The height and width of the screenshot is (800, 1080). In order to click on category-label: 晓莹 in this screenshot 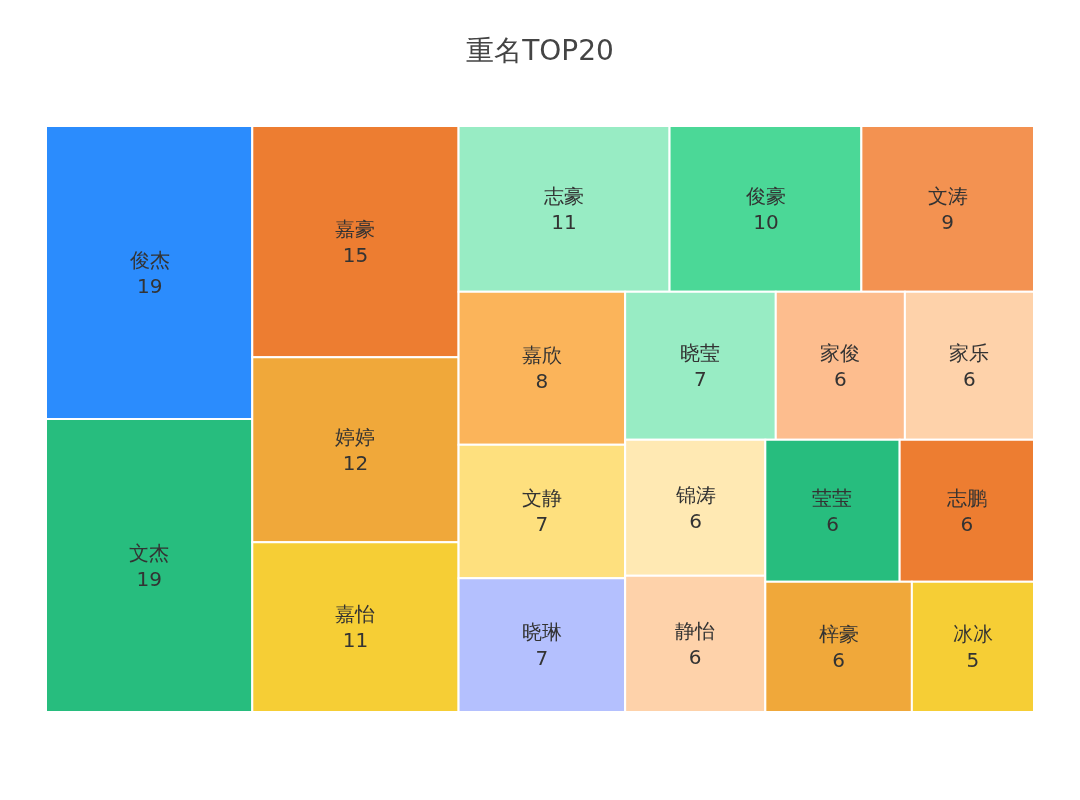, I will do `click(700, 352)`.